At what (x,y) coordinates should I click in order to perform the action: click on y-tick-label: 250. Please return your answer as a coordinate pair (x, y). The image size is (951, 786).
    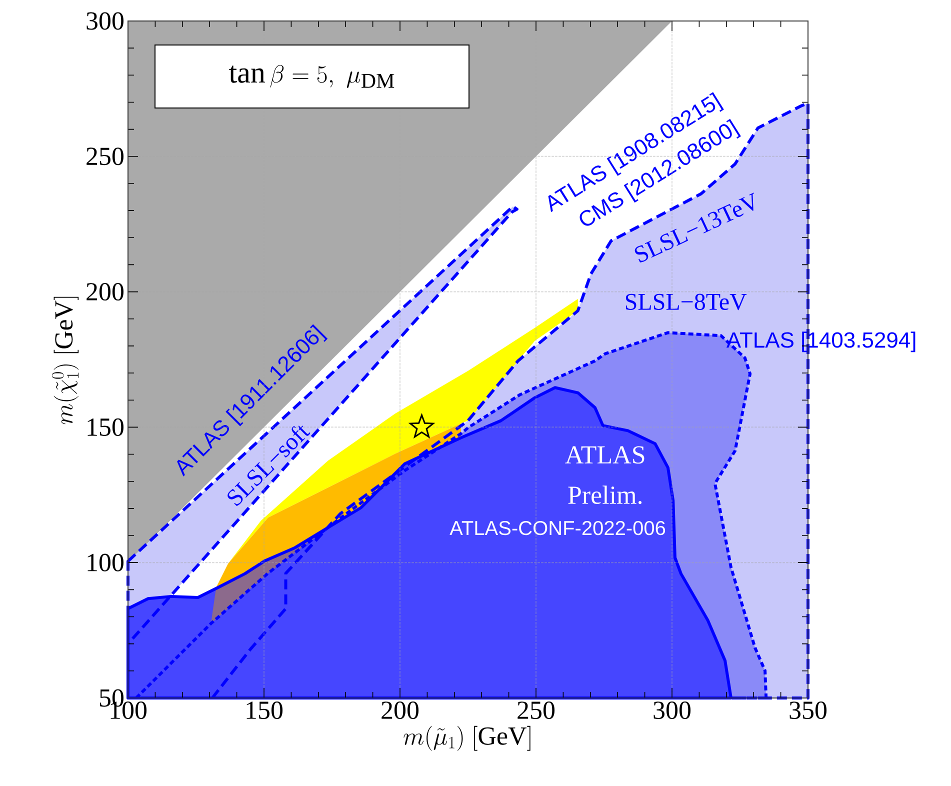
    Looking at the image, I should click on (105, 157).